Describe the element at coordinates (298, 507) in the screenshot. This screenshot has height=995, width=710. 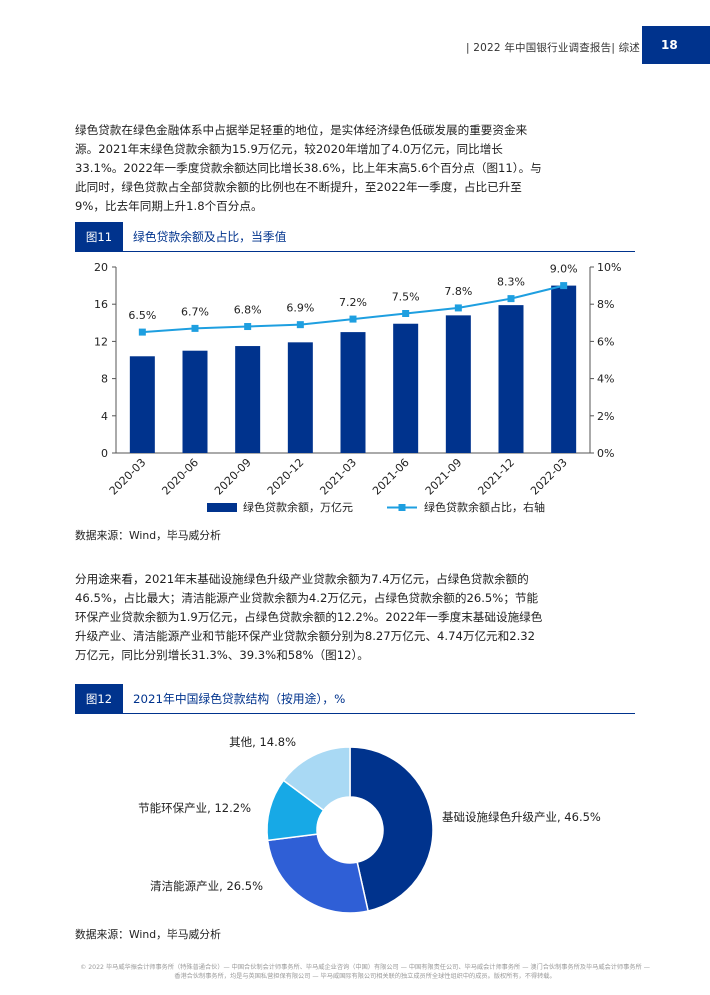
I see `legend-bar-label: 绿色贷款余额，万亿元` at that location.